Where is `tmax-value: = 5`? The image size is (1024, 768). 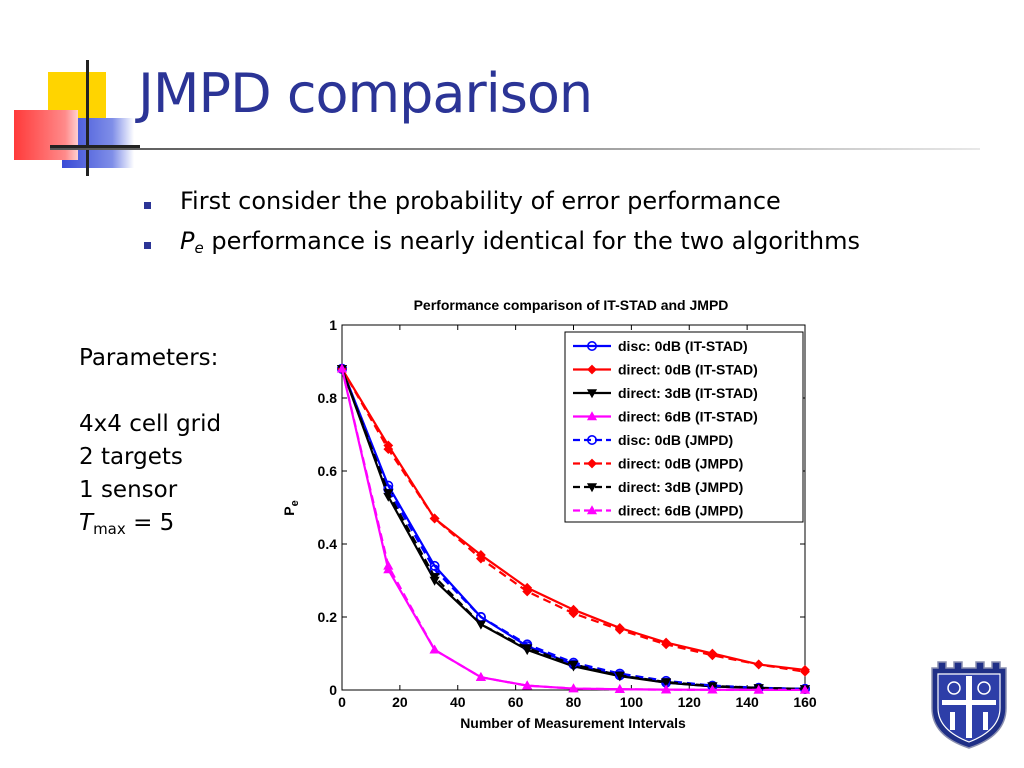
tmax-value: = 5 is located at coordinates (154, 523).